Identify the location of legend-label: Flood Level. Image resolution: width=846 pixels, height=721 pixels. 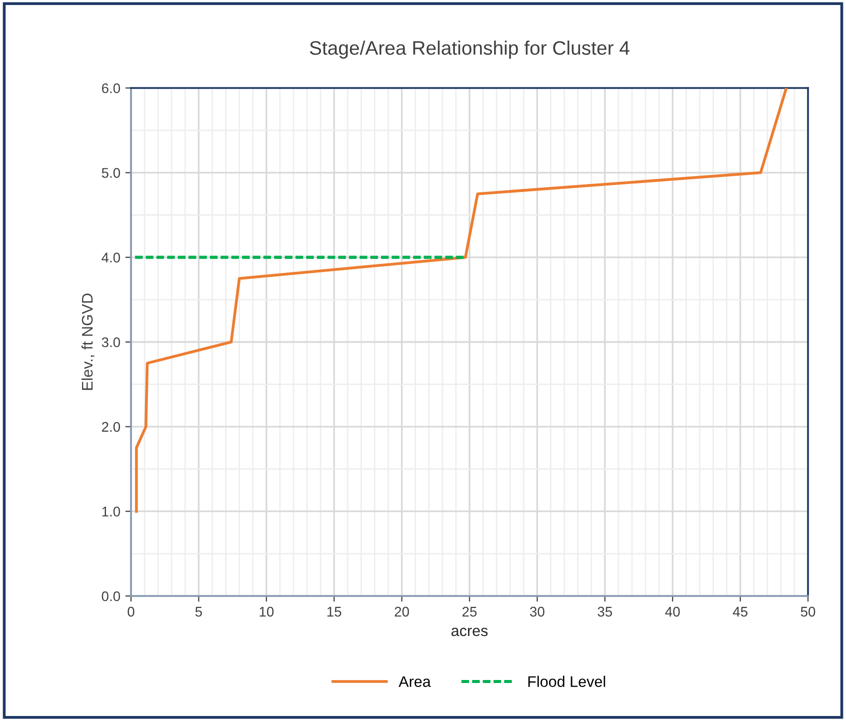
(567, 682).